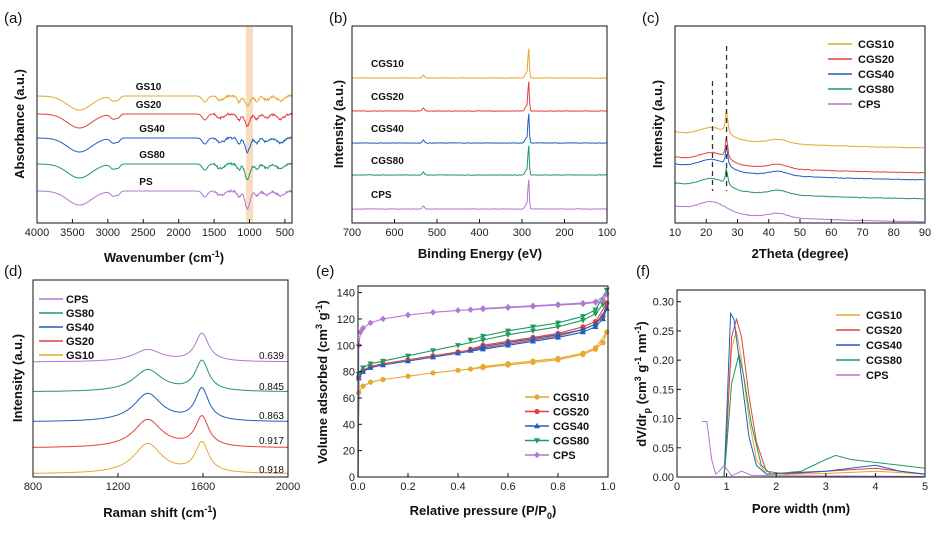  Describe the element at coordinates (571, 413) in the screenshot. I see `panel-e-legend-label: CGS20` at that location.